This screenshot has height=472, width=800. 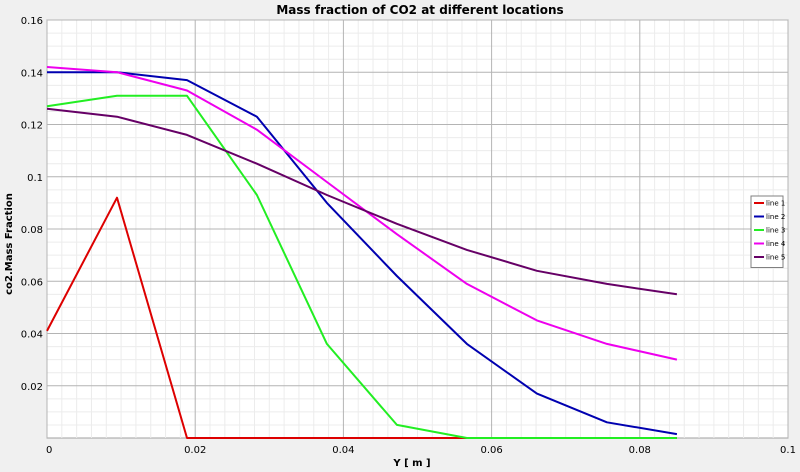 What do you see at coordinates (32, 282) in the screenshot?
I see `y-tick-label: 0.06` at bounding box center [32, 282].